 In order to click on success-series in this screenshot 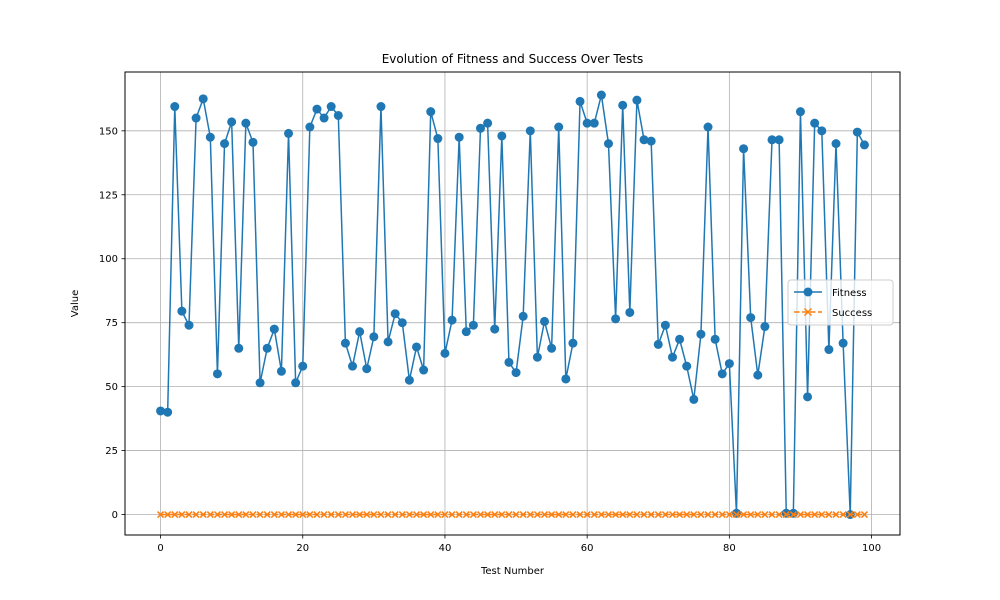, I will do `click(512, 515)`.